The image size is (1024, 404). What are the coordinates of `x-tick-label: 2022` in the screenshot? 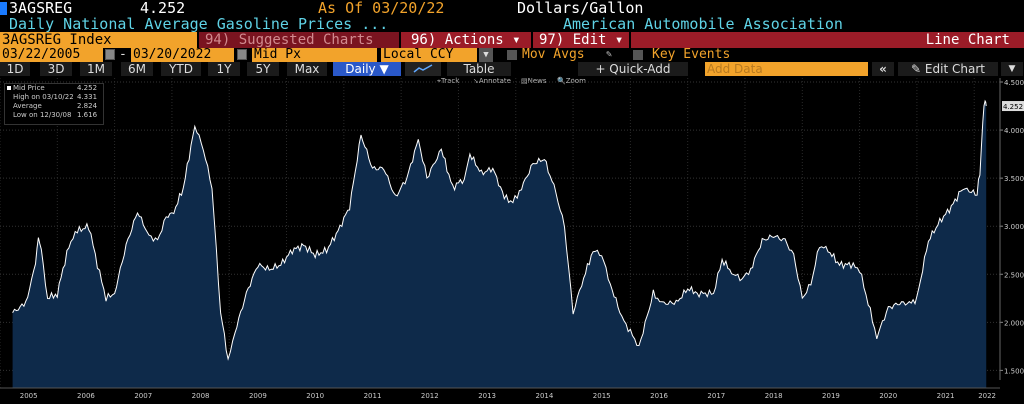 It's located at (987, 396).